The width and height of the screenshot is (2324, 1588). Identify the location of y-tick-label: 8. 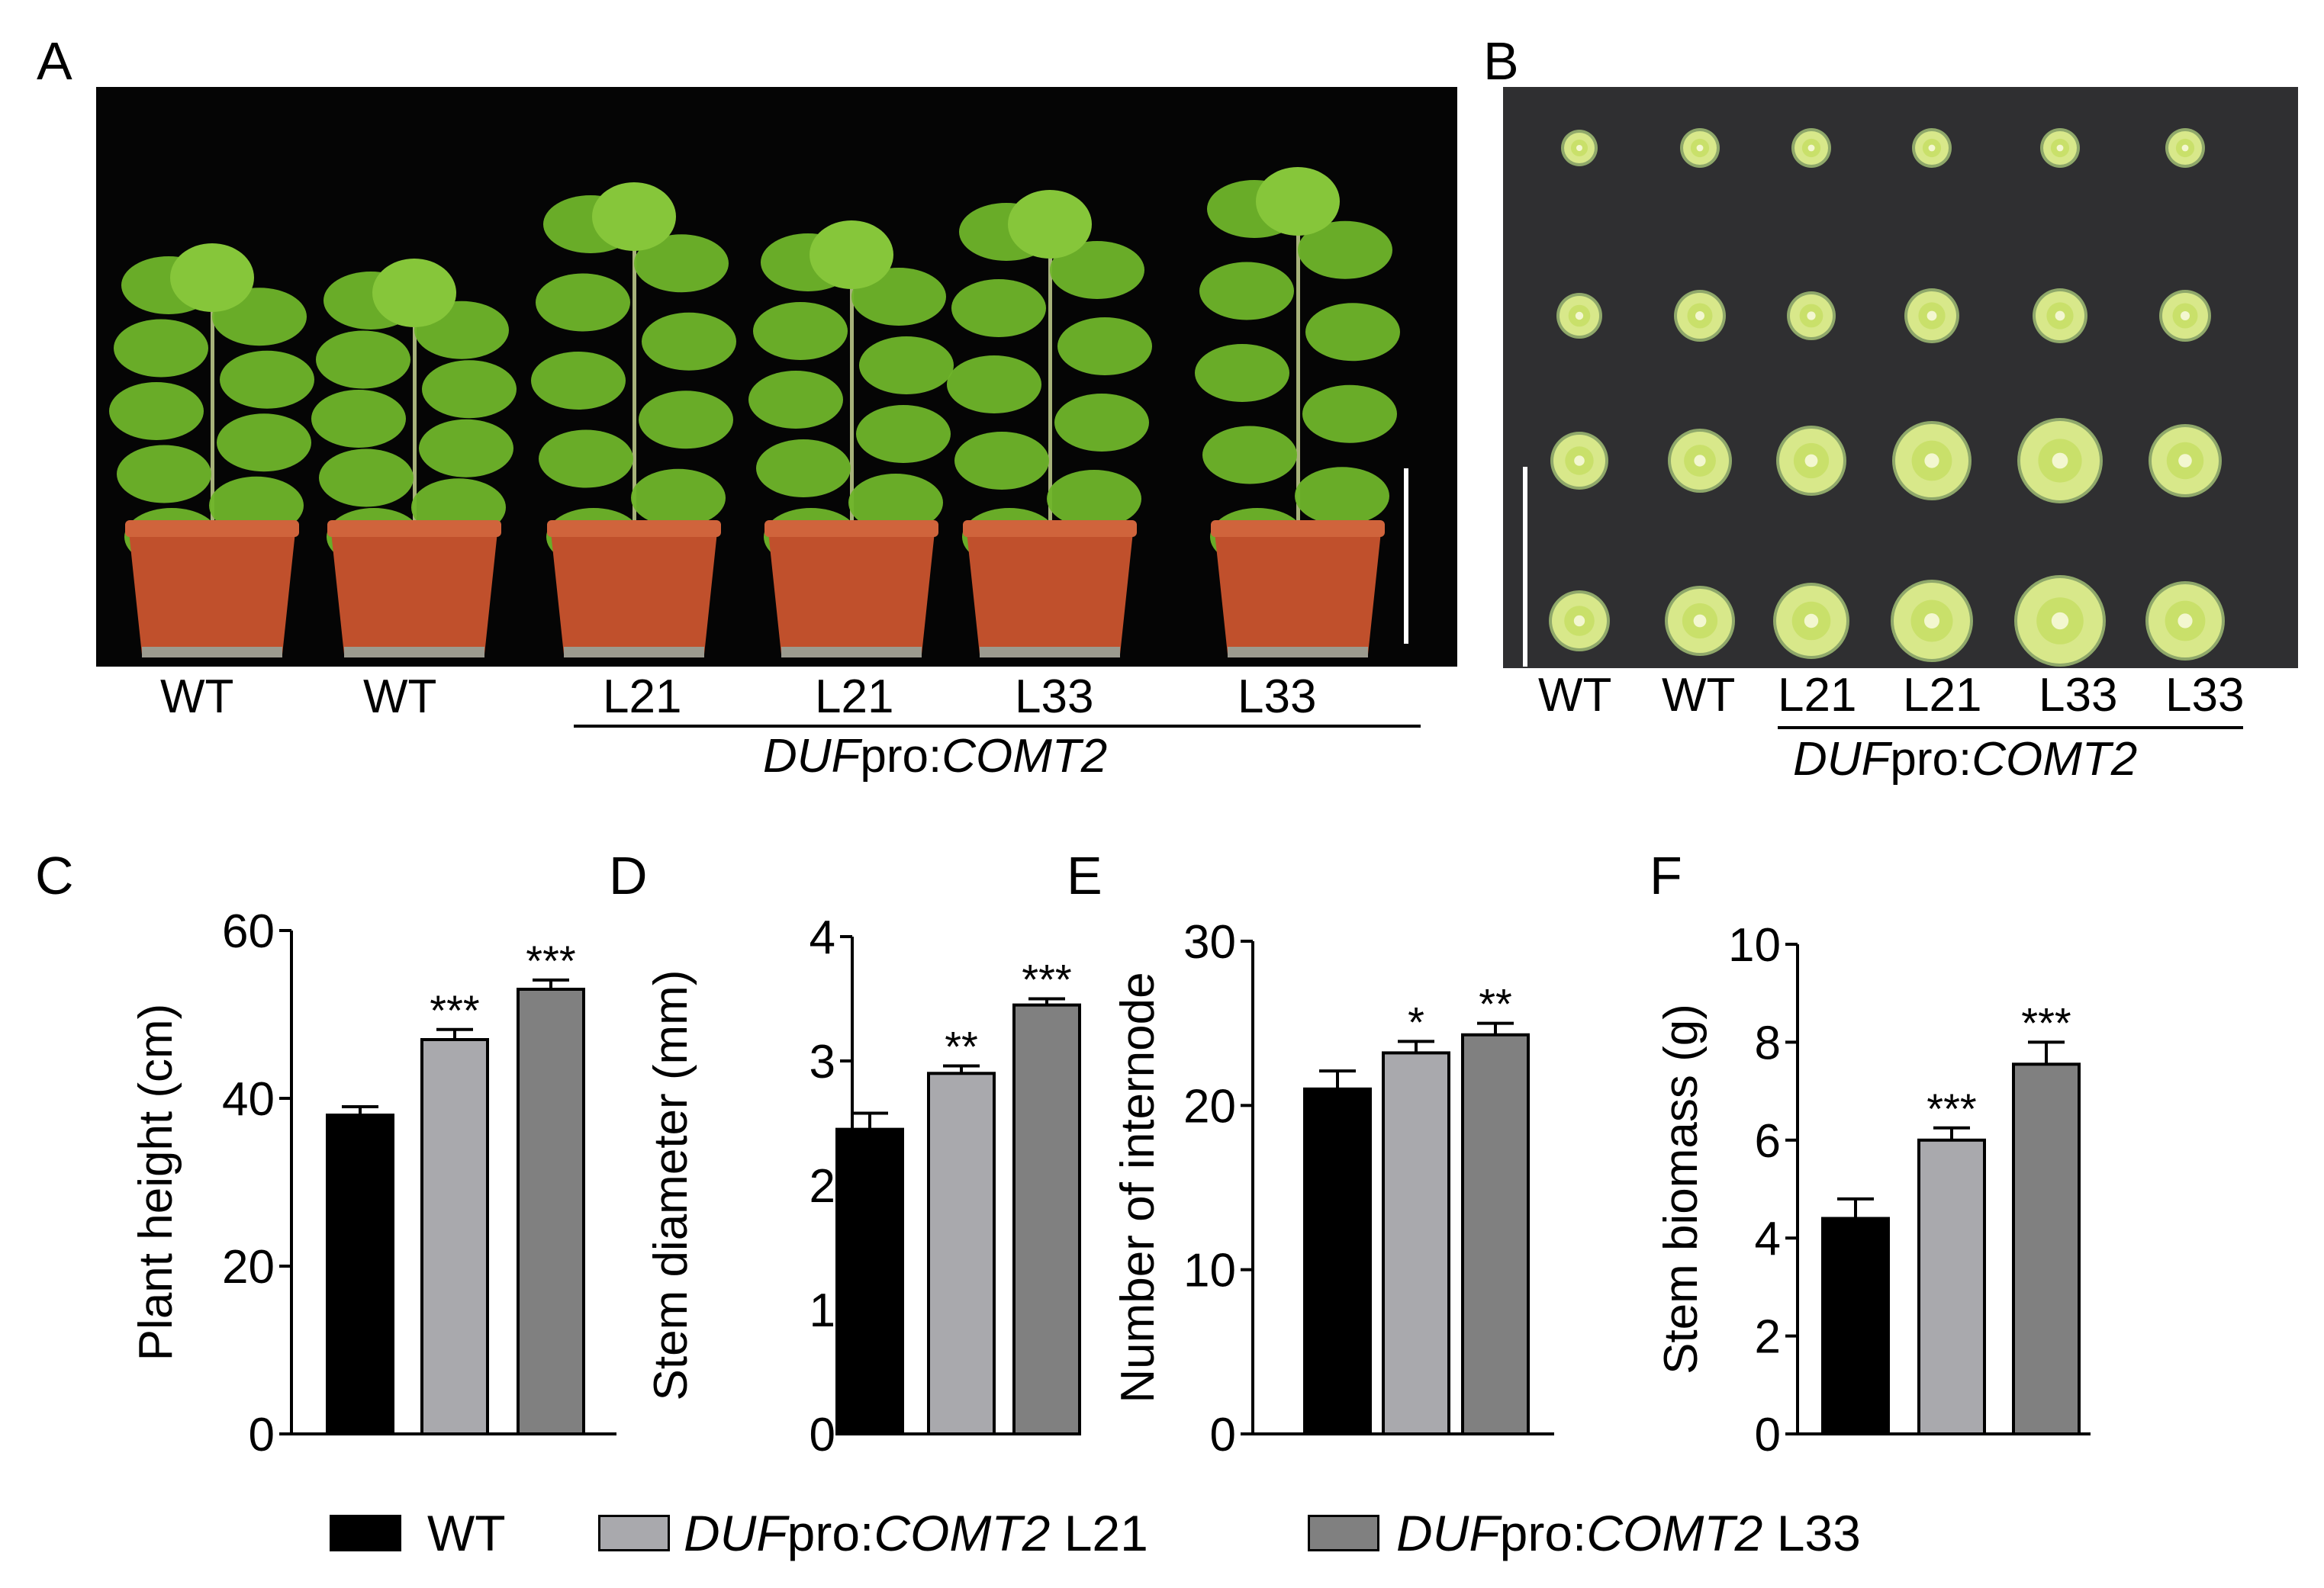
(1768, 1043).